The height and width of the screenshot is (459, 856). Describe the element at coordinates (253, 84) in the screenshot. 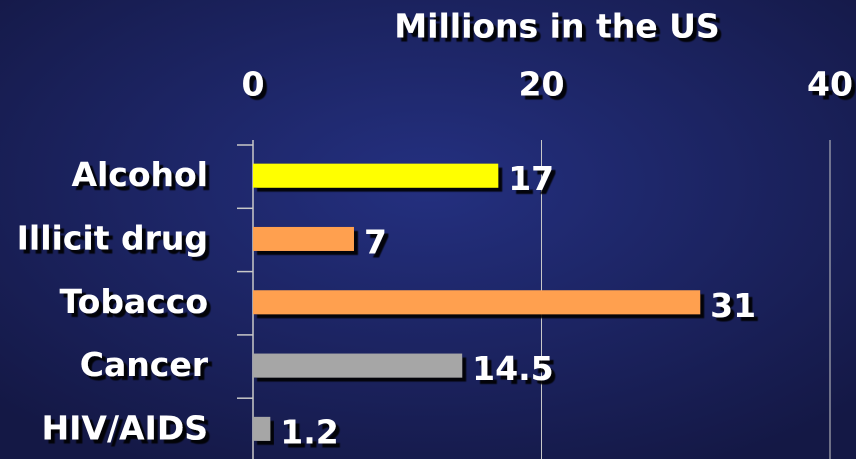

I see `x-tick-label: 0` at that location.